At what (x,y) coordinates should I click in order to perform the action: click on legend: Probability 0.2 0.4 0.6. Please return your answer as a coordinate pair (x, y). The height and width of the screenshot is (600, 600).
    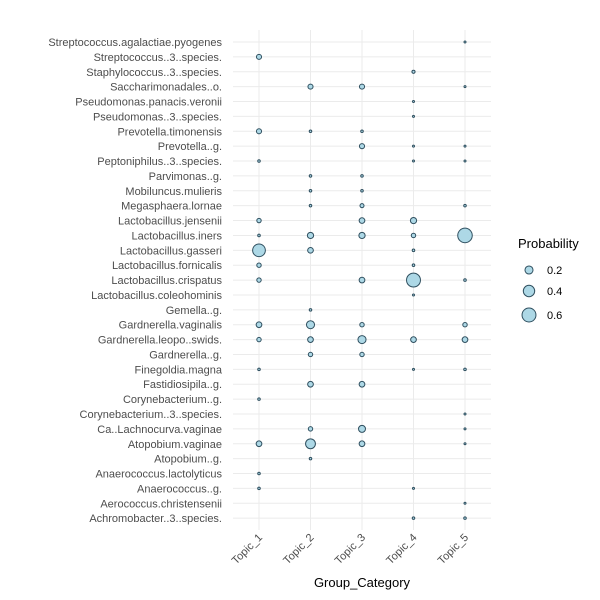
    Looking at the image, I should click on (548, 279).